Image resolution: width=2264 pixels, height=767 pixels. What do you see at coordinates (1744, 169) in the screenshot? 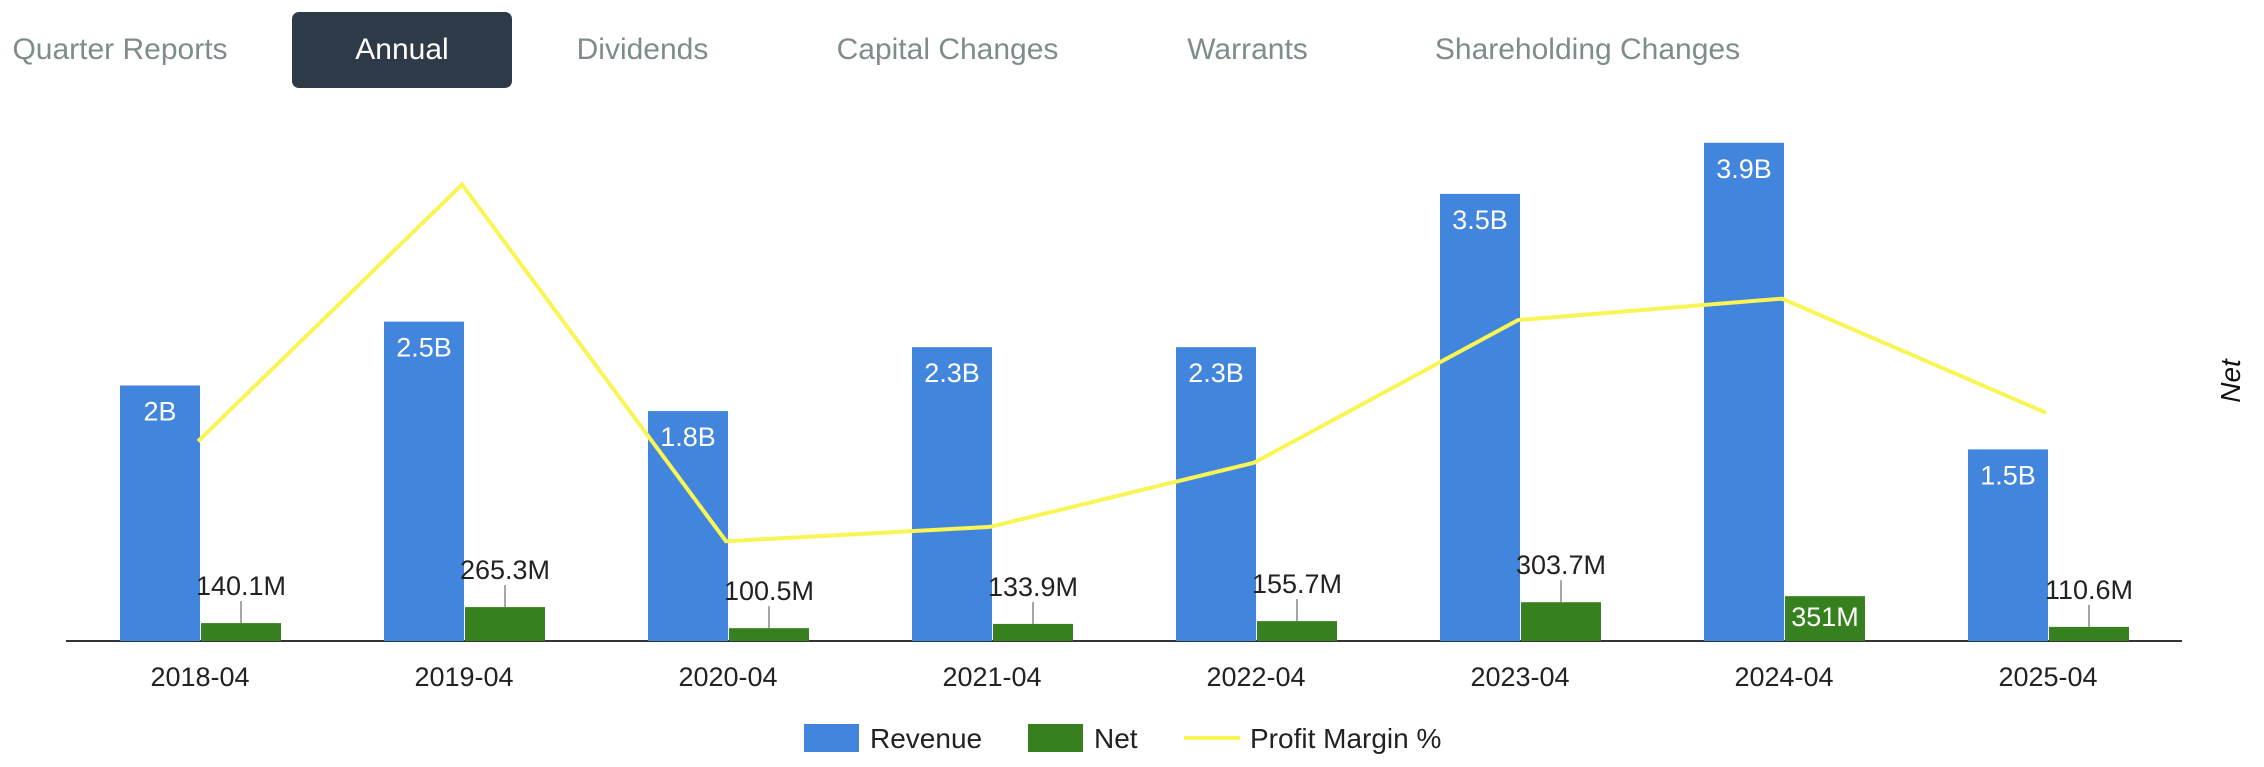
I see `revenue-bar-label: 3.9B` at bounding box center [1744, 169].